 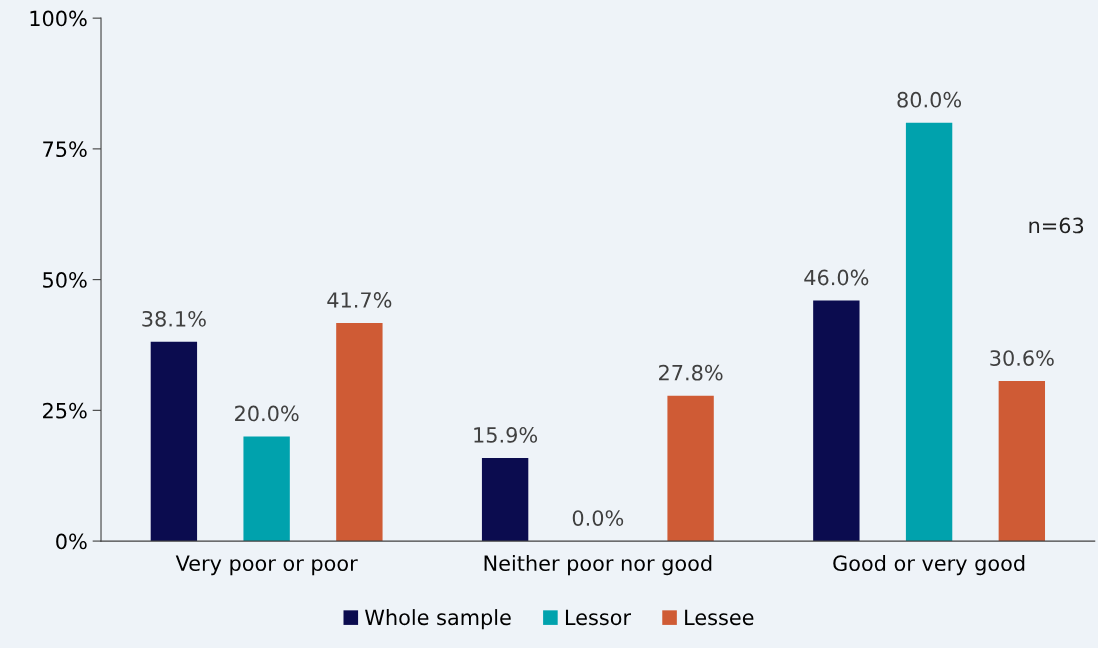 What do you see at coordinates (1056, 225) in the screenshot?
I see `annotation: n=63` at bounding box center [1056, 225].